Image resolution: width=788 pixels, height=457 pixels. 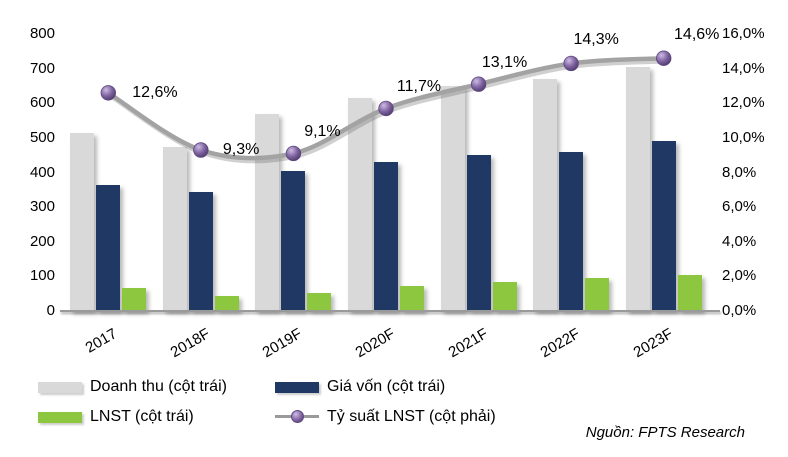 I want to click on doanh-thu-swatch-icon, so click(x=60, y=387).